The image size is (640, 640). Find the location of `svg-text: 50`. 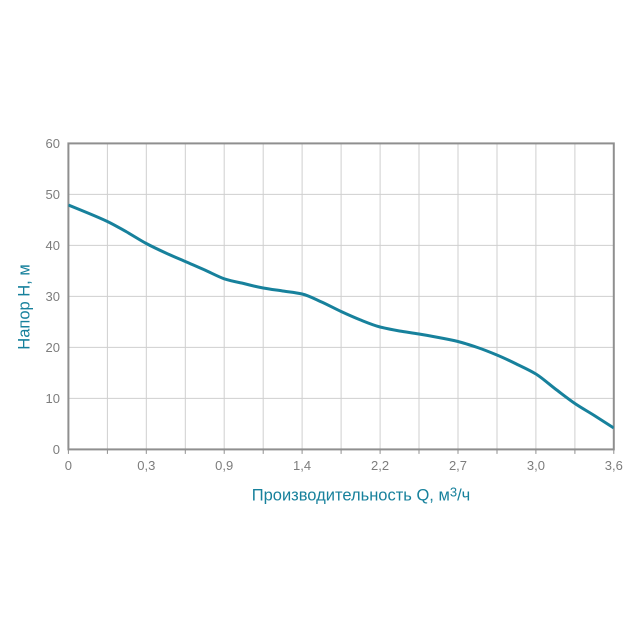

svg-text: 50 is located at coordinates (53, 194).